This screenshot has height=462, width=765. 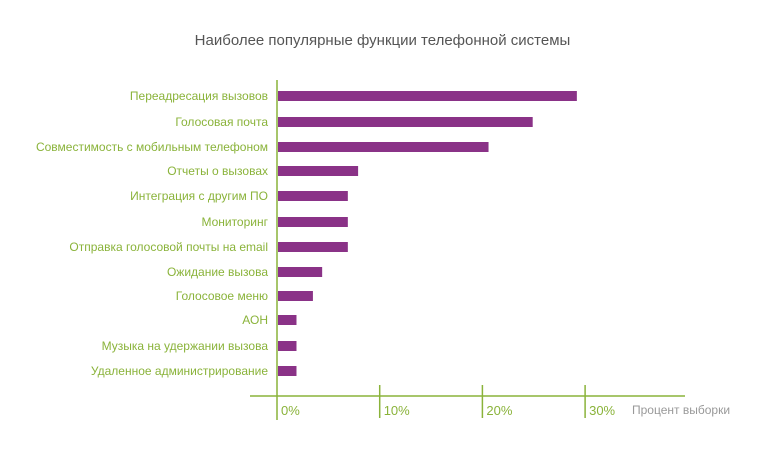 What do you see at coordinates (185, 346) in the screenshot?
I see `category-label: Музыка на удержании вызова` at bounding box center [185, 346].